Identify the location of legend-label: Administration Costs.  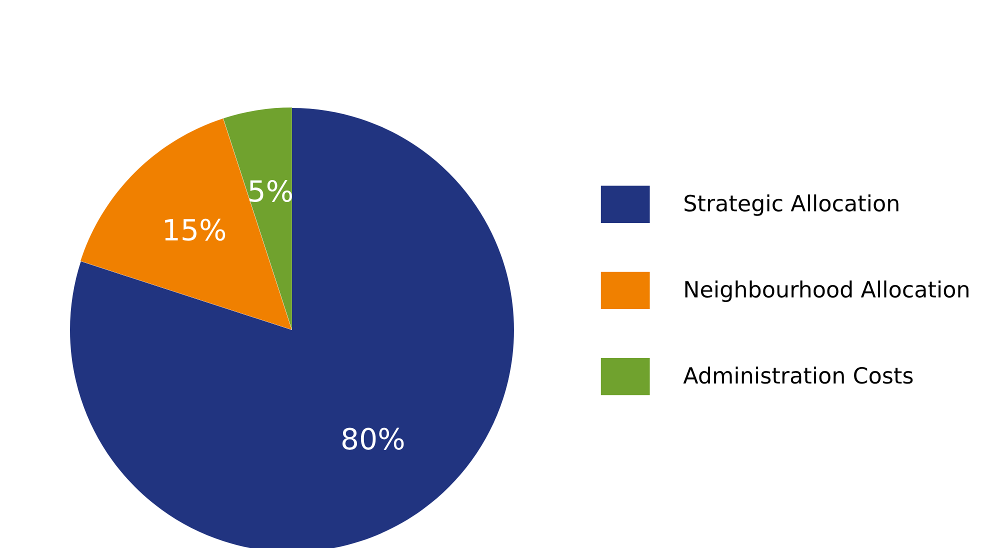
(798, 375).